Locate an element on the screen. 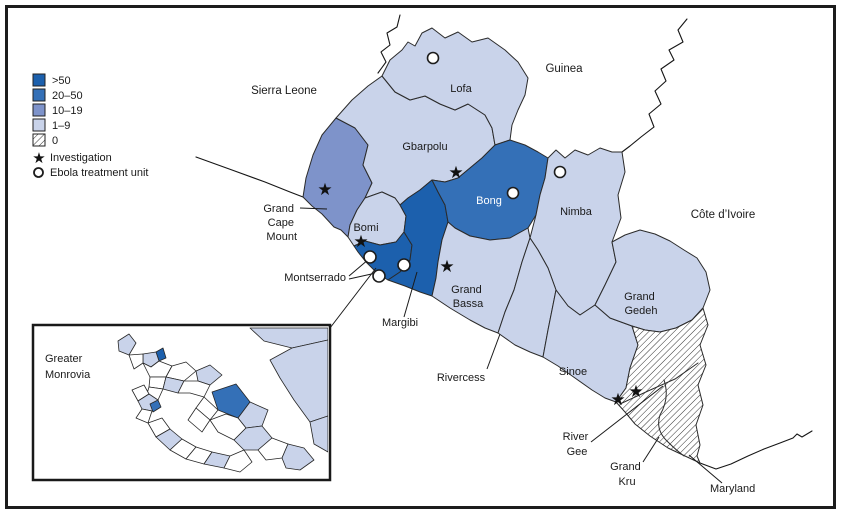  river-gee-label: River Gee is located at coordinates (577, 444).